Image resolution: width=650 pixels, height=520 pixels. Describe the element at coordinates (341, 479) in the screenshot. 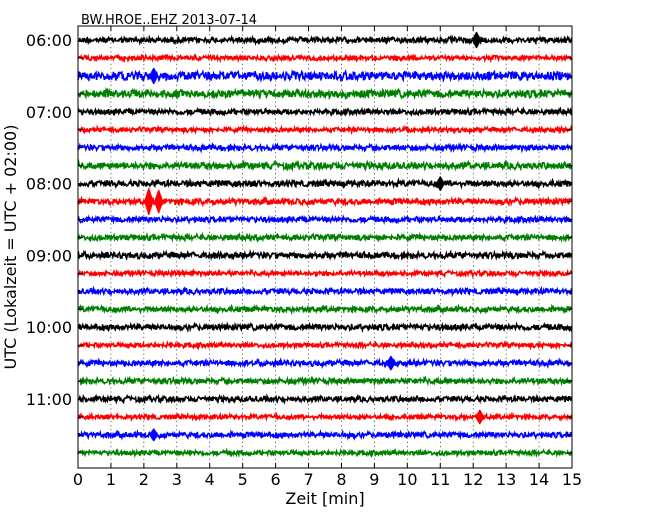

I see `x-tick-label: 8` at that location.